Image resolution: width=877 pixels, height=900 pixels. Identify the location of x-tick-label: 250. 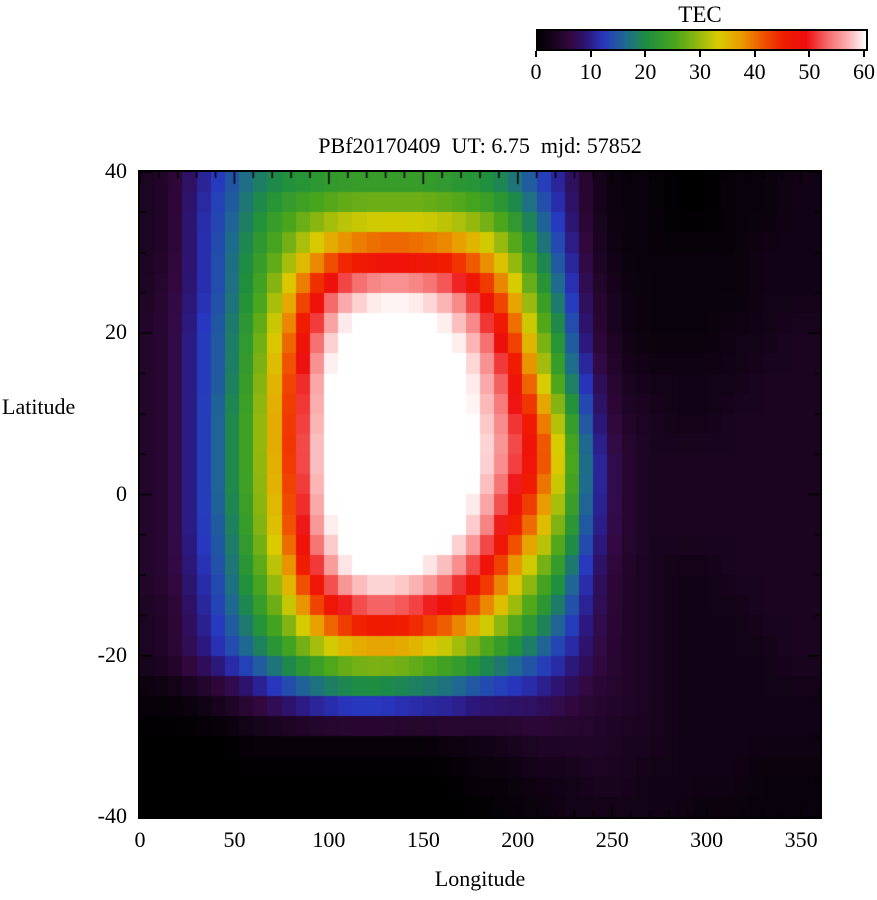
(612, 839).